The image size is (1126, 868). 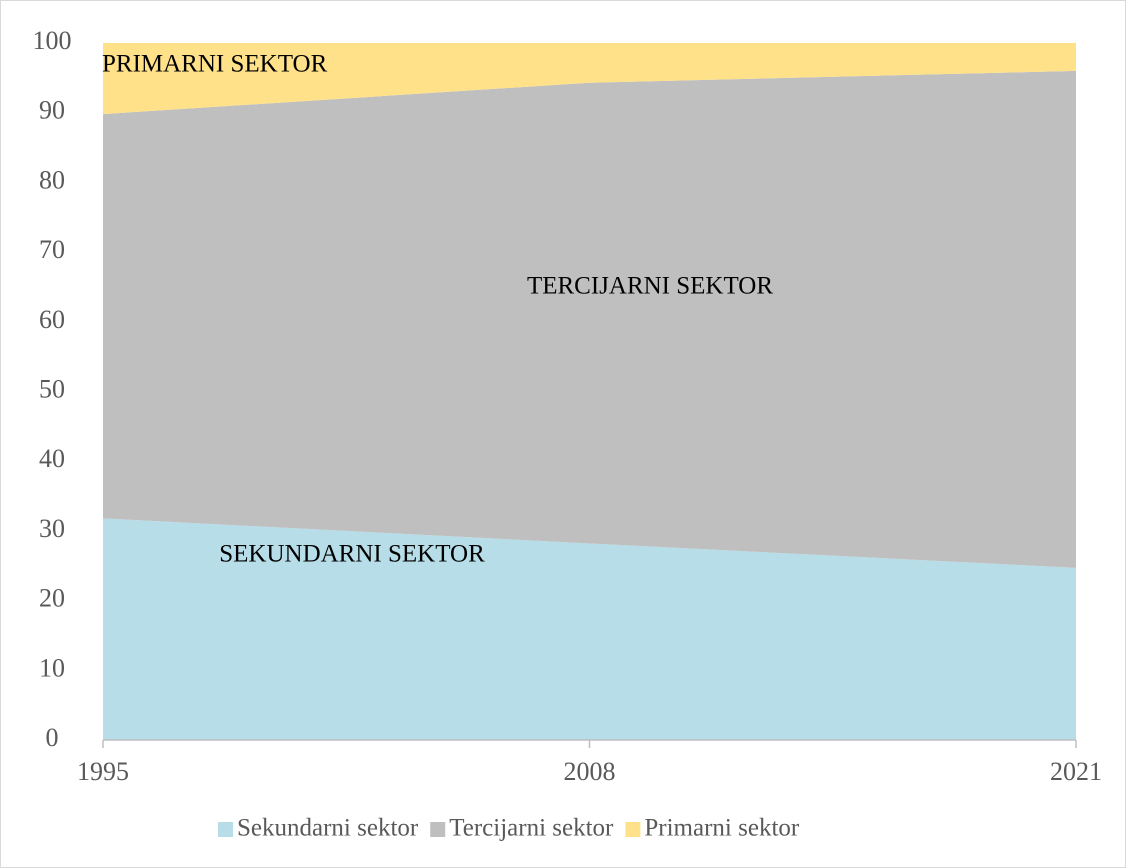 What do you see at coordinates (650, 286) in the screenshot?
I see `annotation: TERCIJARNI SEKTOR` at bounding box center [650, 286].